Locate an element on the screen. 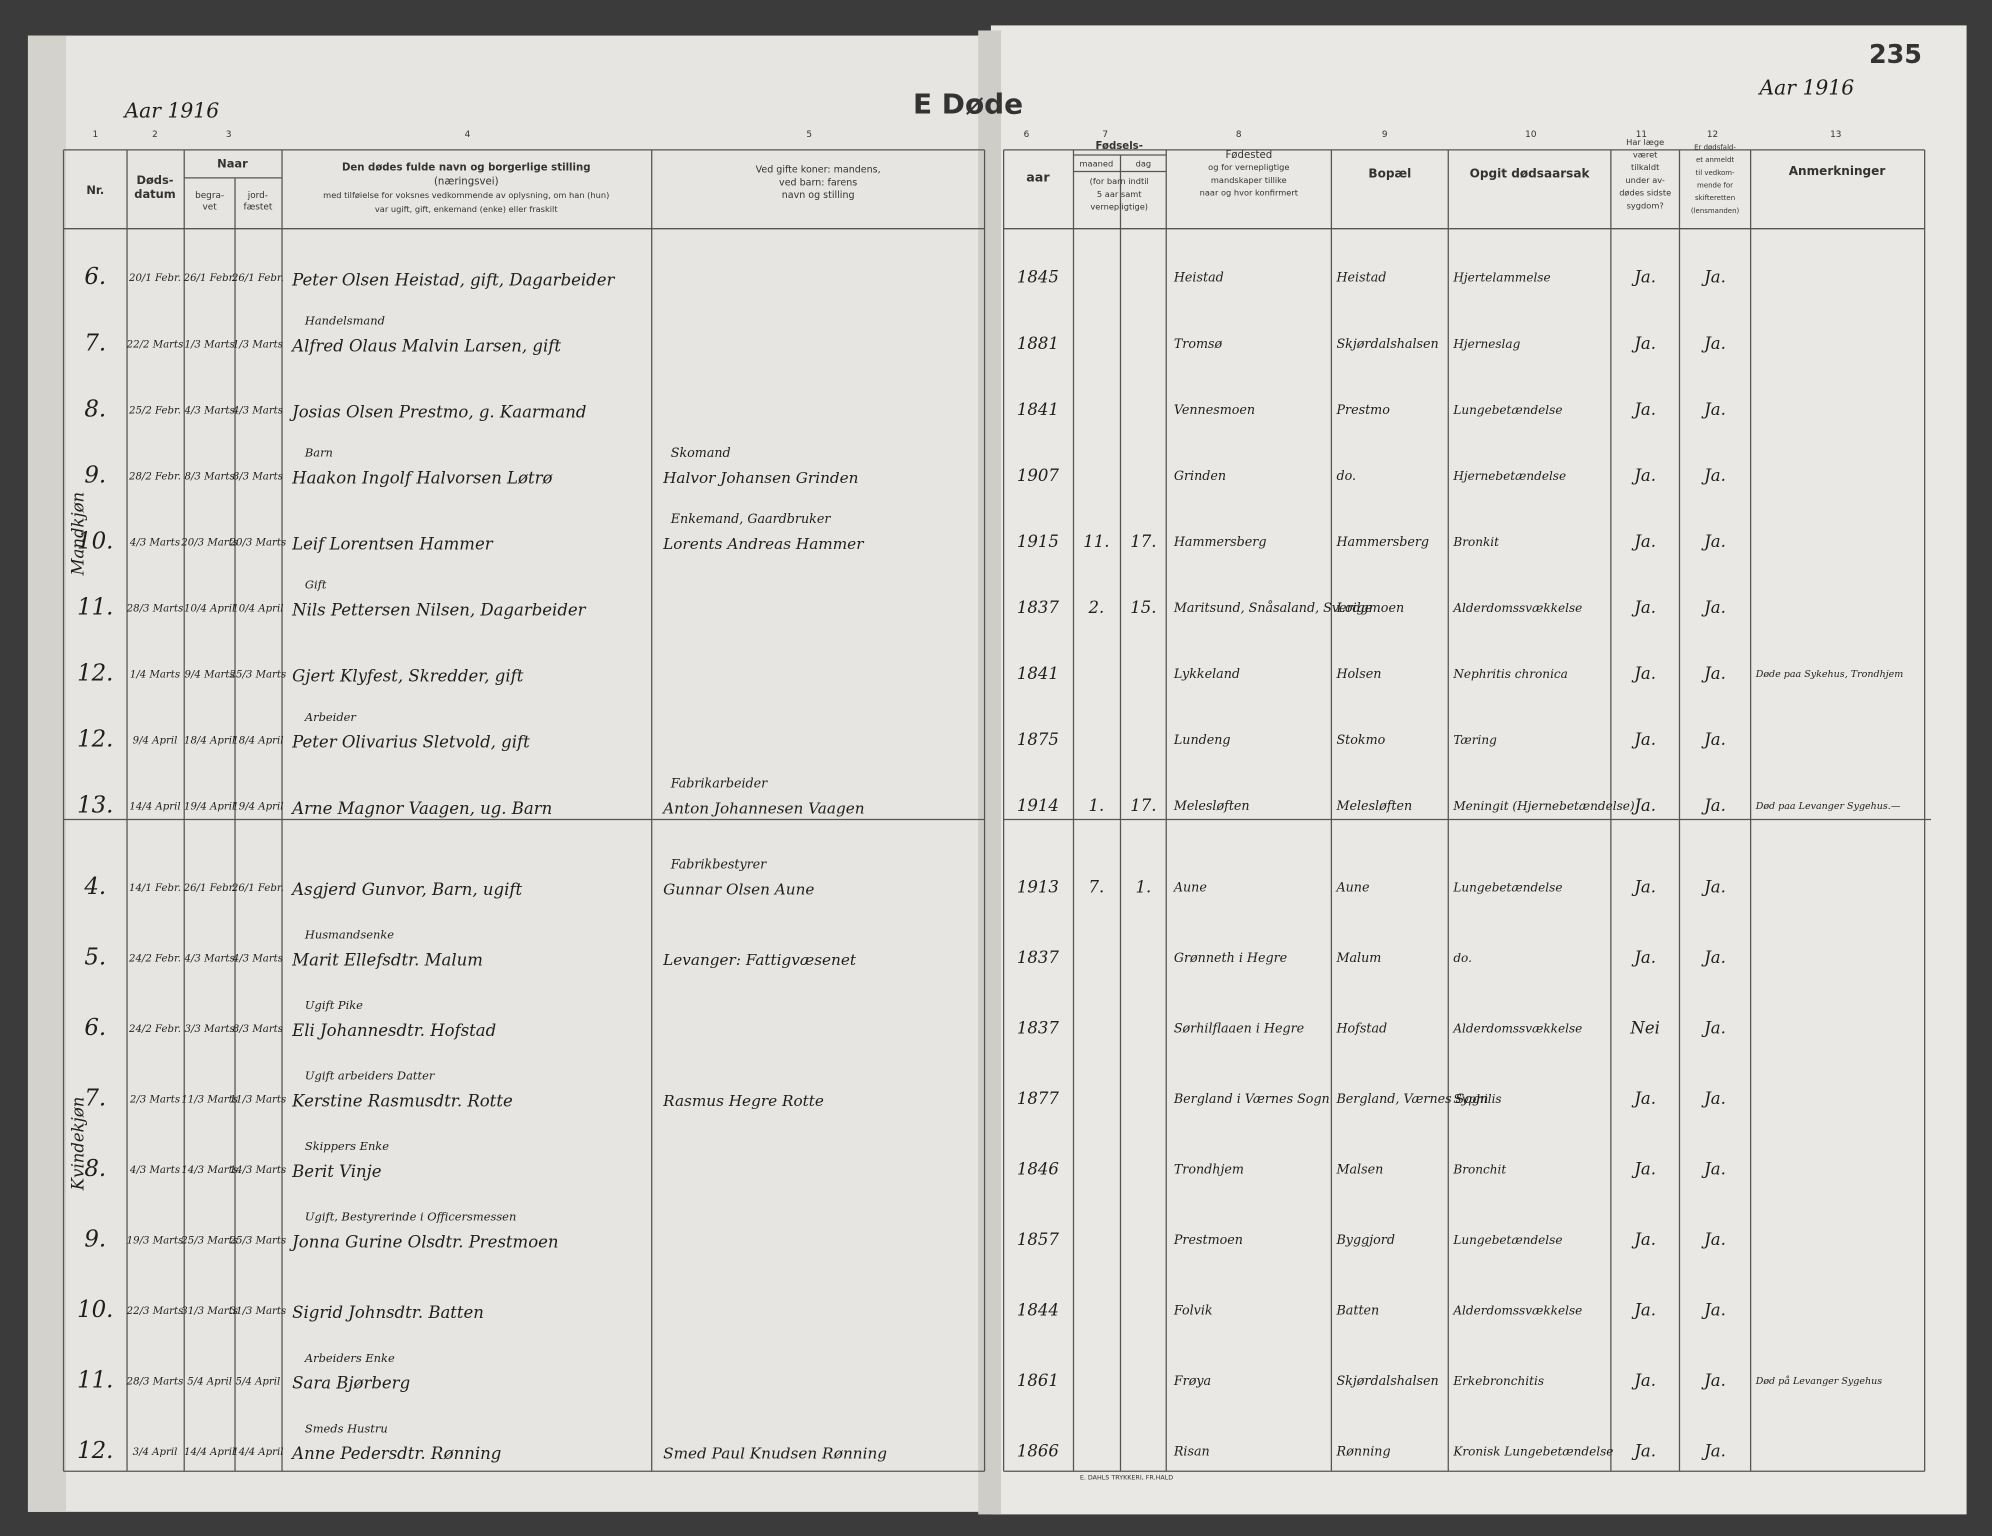 The width and height of the screenshot is (1992, 1536). entry-residence: Byggjord is located at coordinates (1364, 1239).